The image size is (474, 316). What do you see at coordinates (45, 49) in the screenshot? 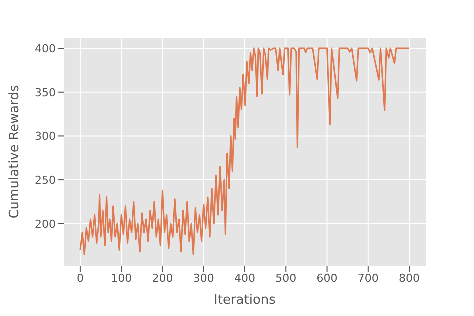
I see `y-tick-label: 400` at bounding box center [45, 49].